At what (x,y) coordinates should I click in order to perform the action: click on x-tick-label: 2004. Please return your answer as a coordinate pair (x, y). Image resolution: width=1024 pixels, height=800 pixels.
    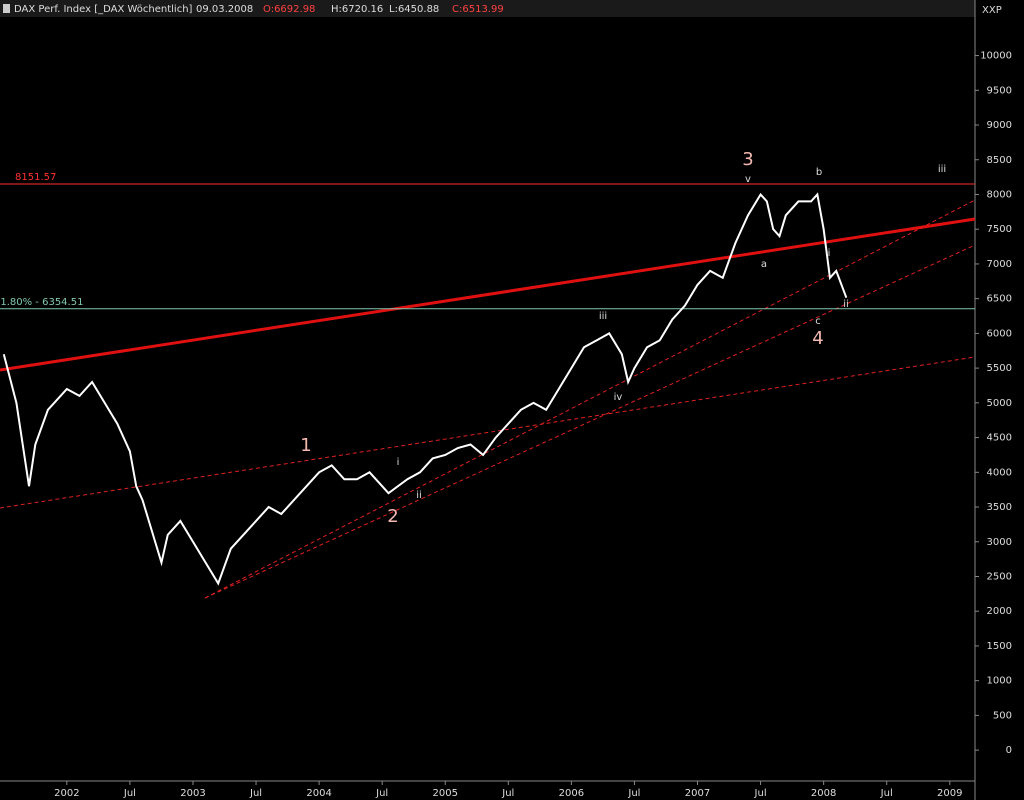
    Looking at the image, I should click on (318, 793).